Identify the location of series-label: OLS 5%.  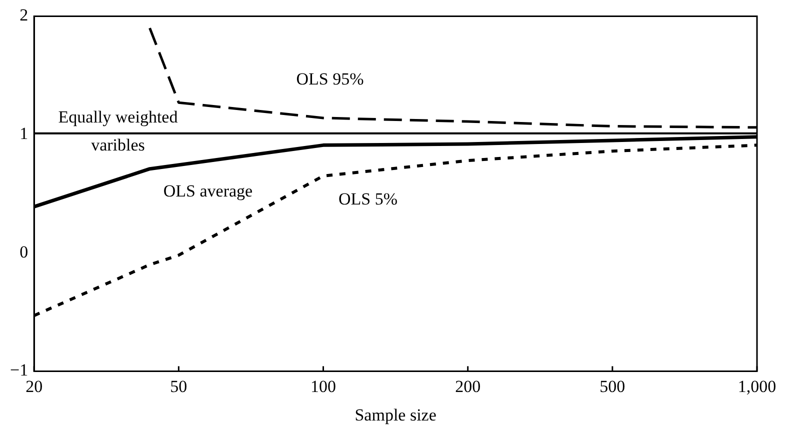
(368, 198).